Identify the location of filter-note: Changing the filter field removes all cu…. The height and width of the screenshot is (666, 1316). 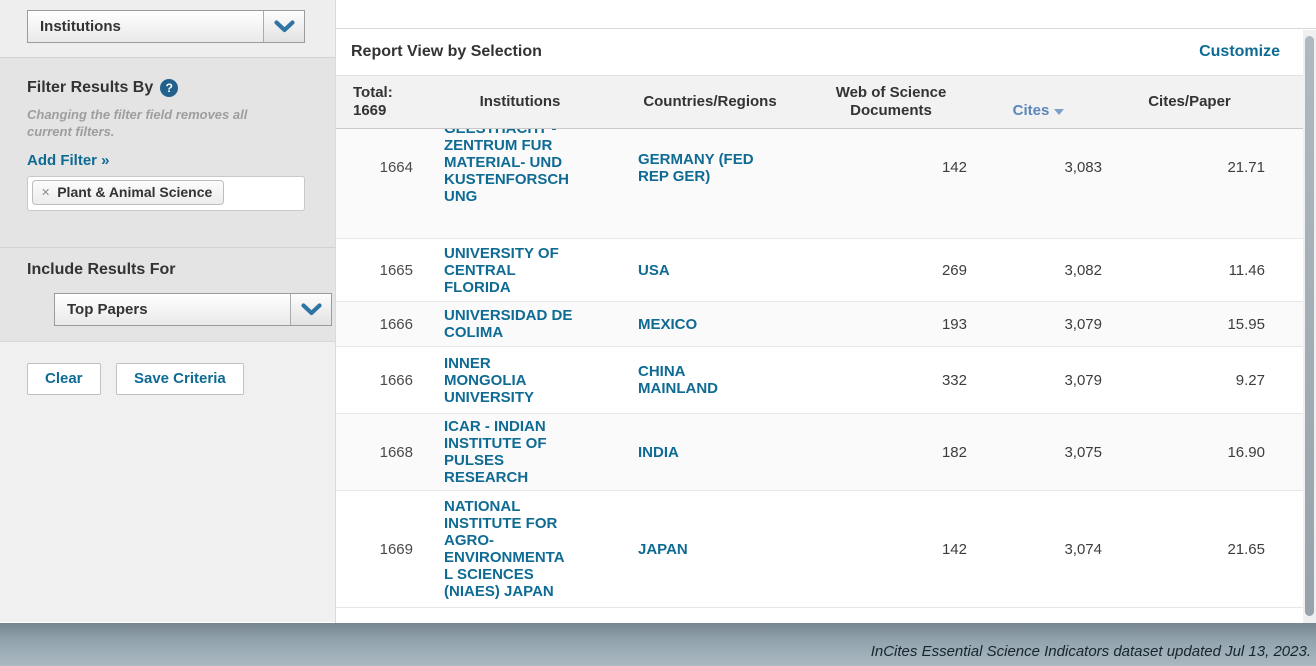
(137, 123).